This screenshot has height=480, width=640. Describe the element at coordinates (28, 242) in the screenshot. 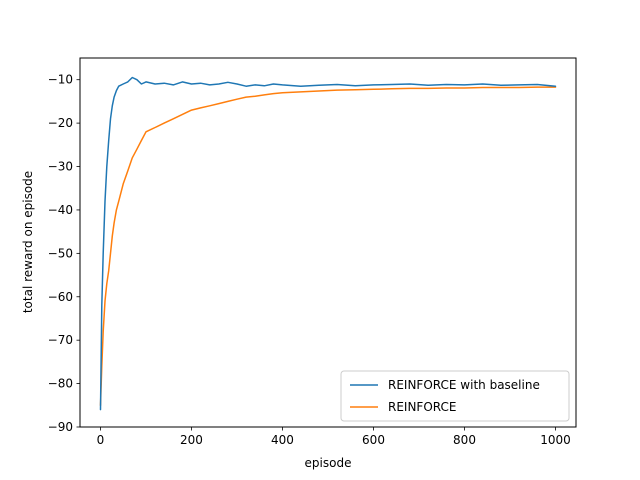

I see `y-axis-label: total reward on episode` at that location.